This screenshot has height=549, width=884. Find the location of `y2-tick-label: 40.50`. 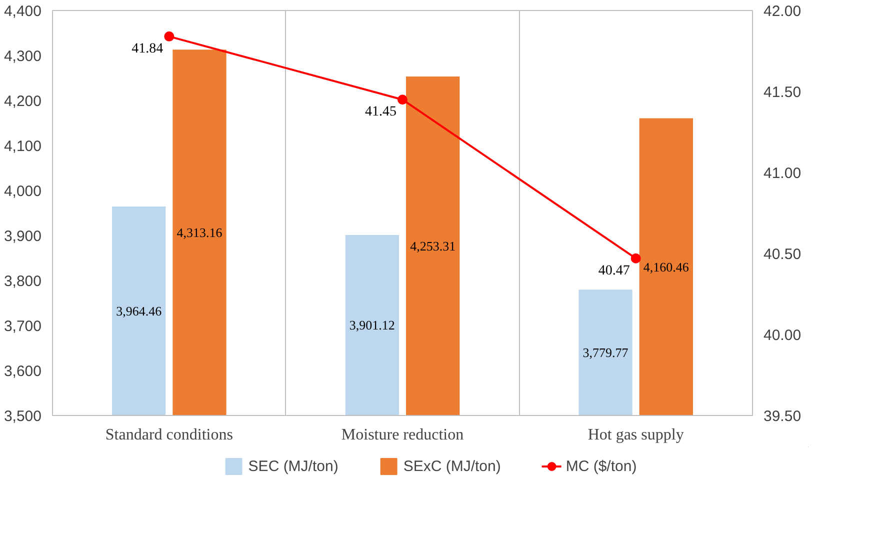

y2-tick-label: 40.50 is located at coordinates (783, 254).